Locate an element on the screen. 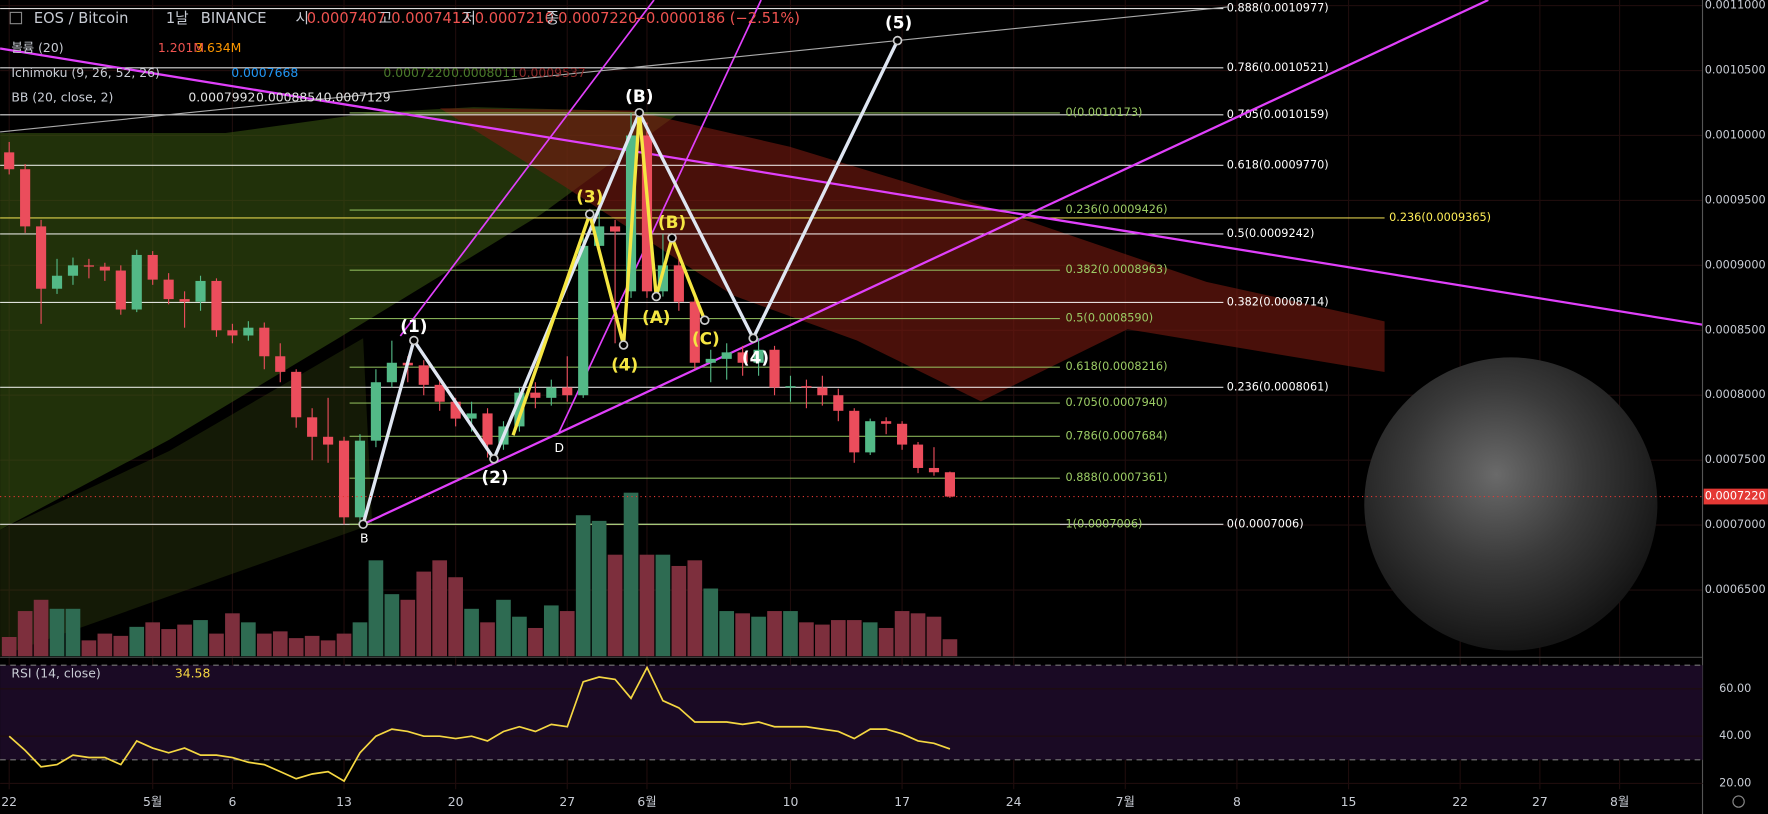  indicator-value: 0.0008011 is located at coordinates (484, 72).